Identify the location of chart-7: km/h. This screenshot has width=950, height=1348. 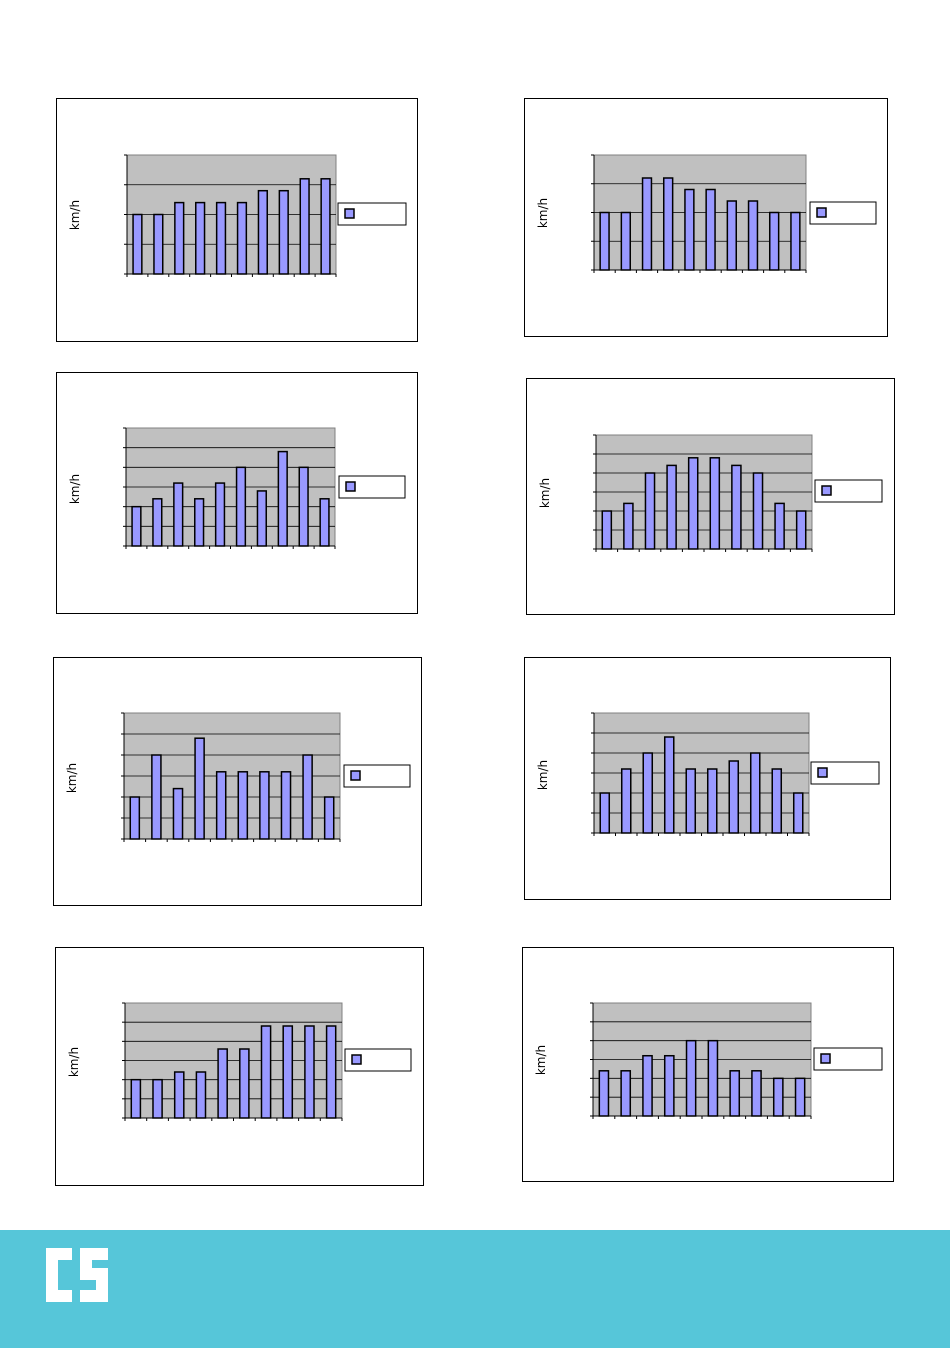
(239, 1066).